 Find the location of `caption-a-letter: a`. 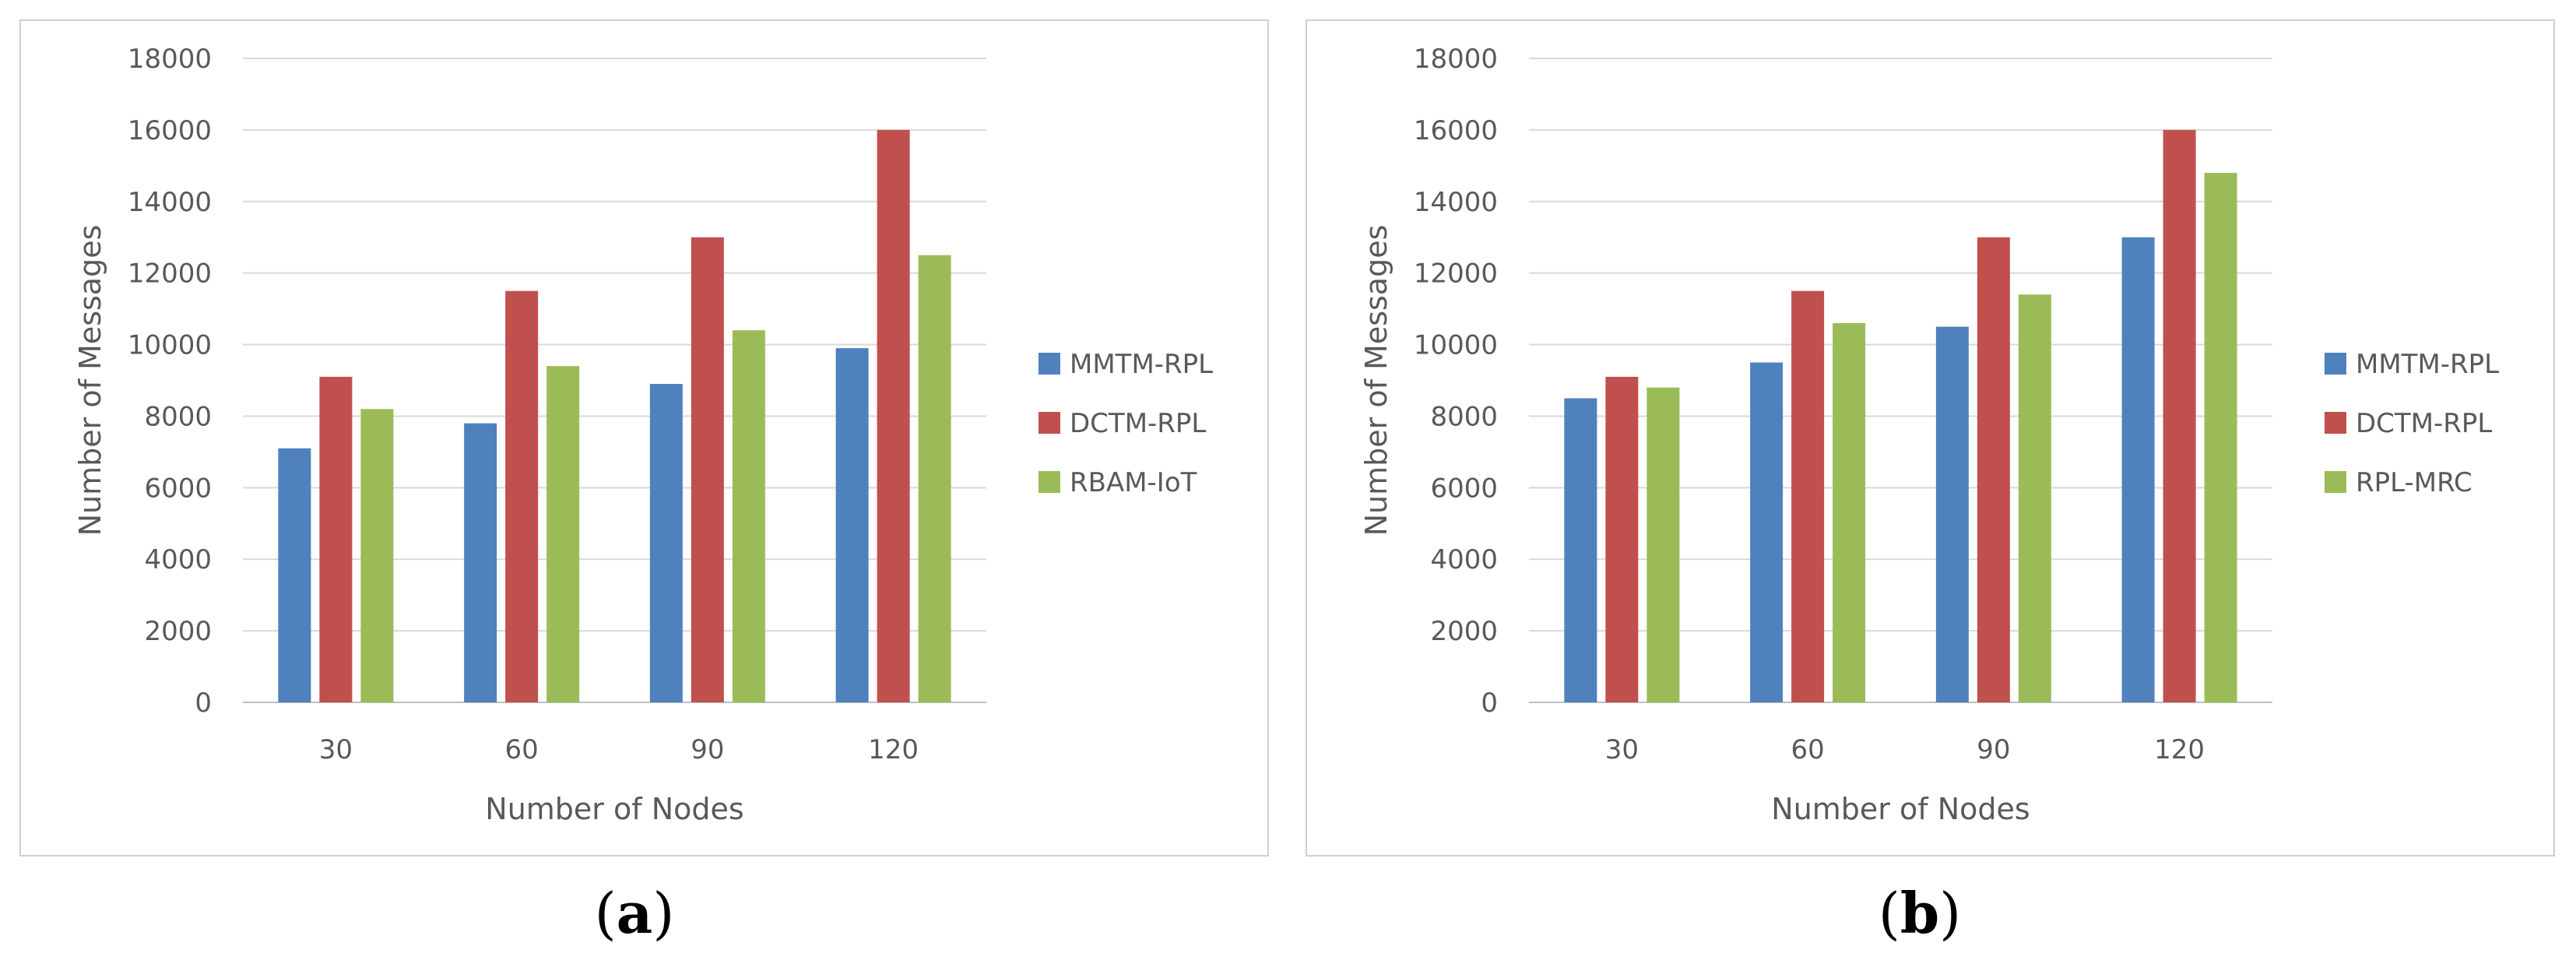

caption-a-letter: a is located at coordinates (634, 913).